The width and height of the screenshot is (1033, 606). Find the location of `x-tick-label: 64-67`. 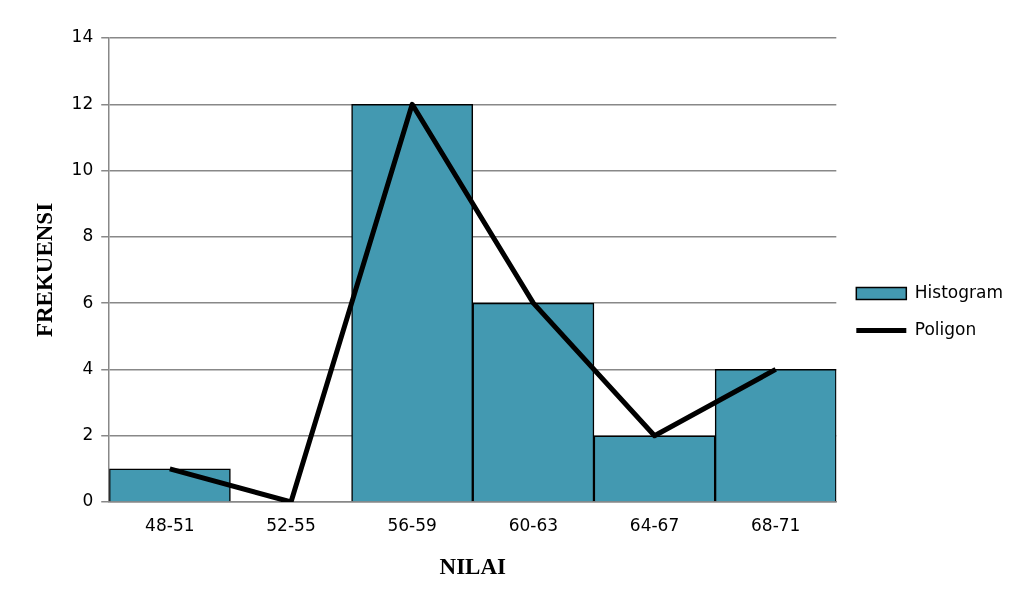

x-tick-label: 64-67 is located at coordinates (654, 524).